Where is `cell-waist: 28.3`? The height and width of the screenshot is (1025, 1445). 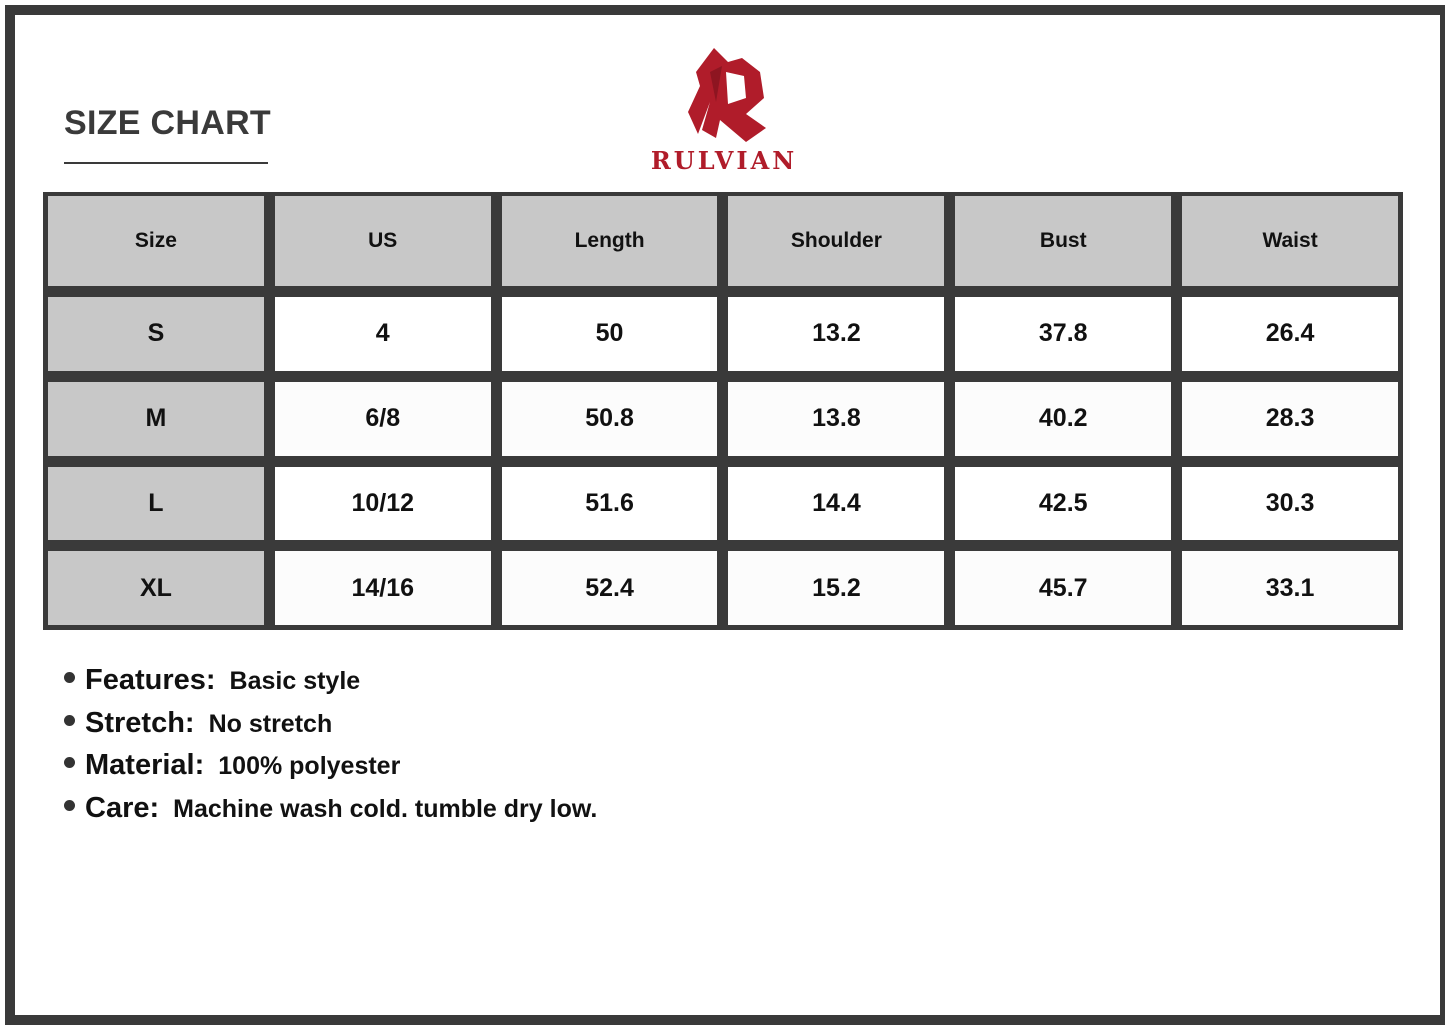 cell-waist: 28.3 is located at coordinates (1290, 418).